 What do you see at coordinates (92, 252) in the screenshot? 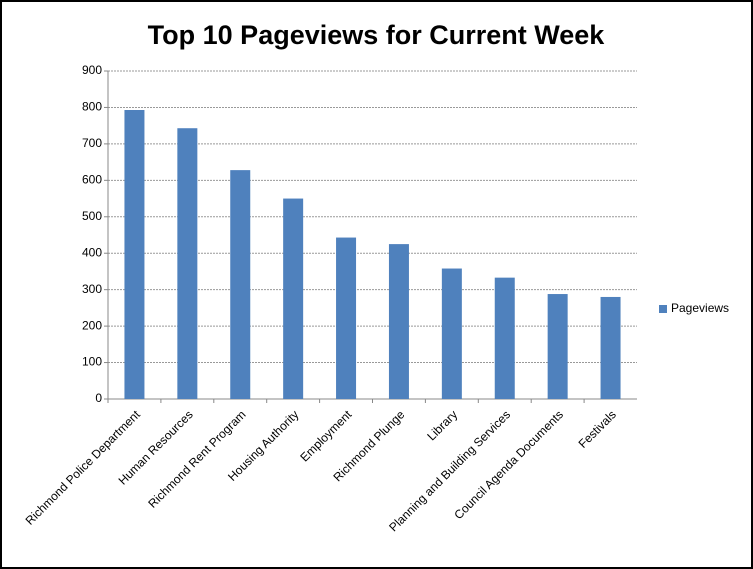
I see `y-tick-label: 400` at bounding box center [92, 252].